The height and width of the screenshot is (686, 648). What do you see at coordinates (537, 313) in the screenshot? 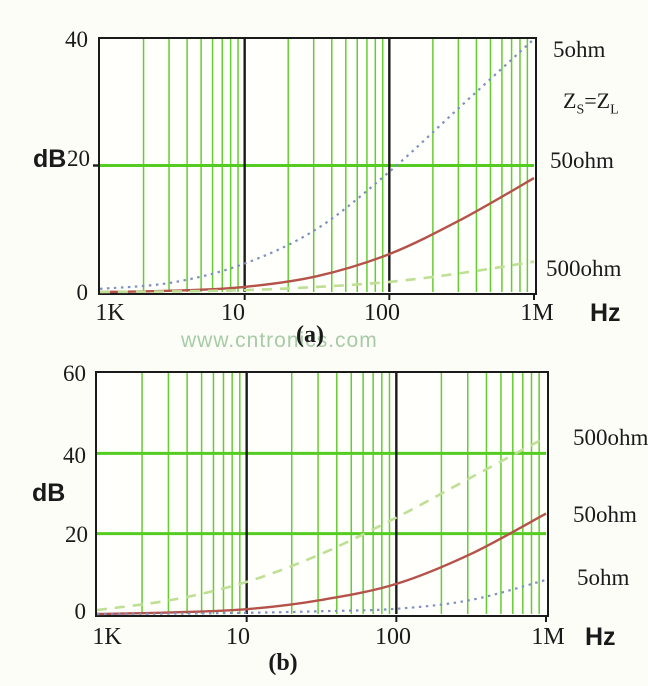
I see `chart-a-xtick-1m: 1M` at bounding box center [537, 313].